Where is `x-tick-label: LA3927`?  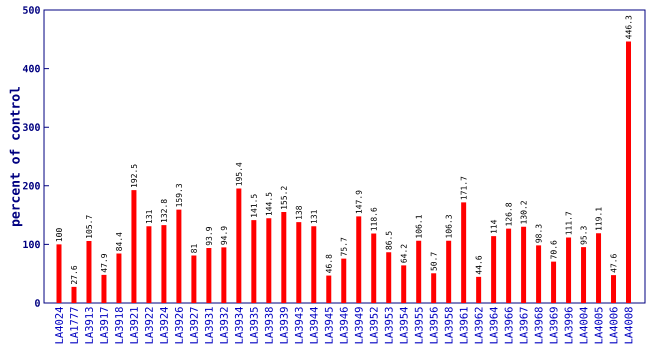 x-tick-label: LA3927 is located at coordinates (194, 325).